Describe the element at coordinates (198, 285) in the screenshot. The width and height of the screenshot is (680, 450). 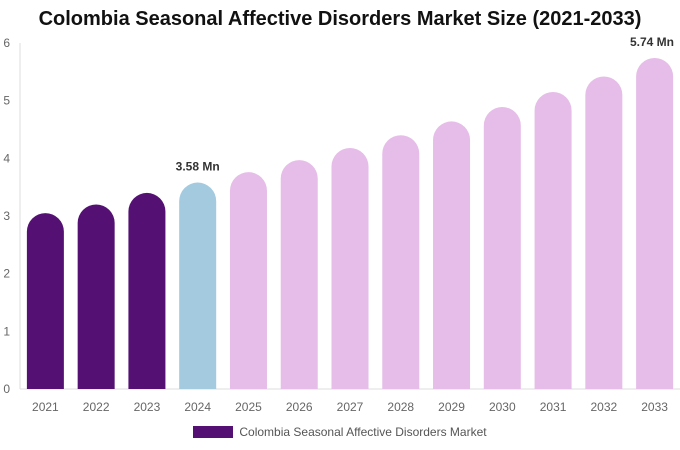
I see `bar-2024` at that location.